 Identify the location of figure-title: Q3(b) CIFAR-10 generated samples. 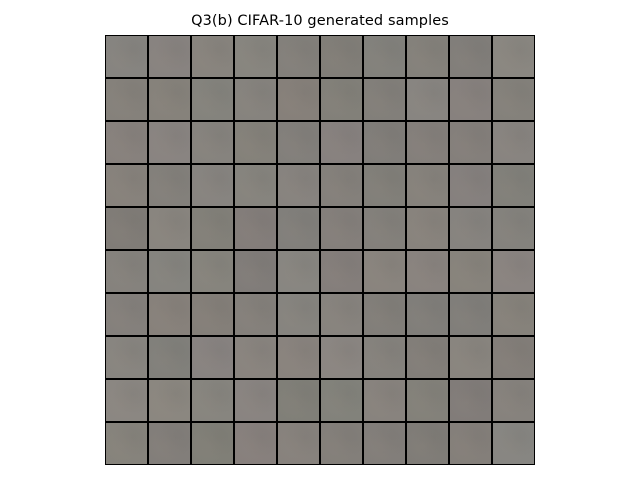
(320, 21).